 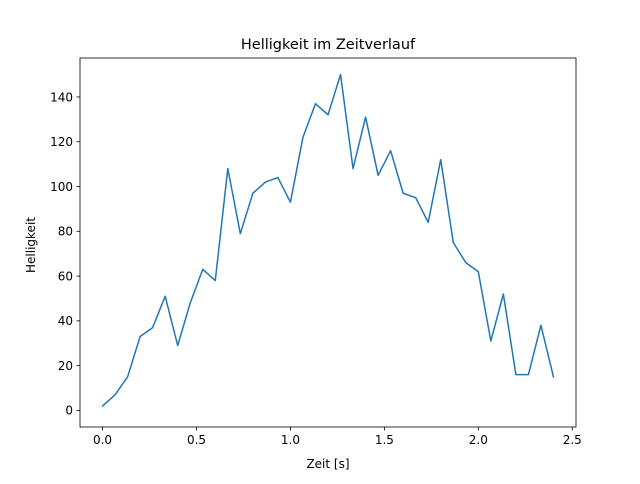 What do you see at coordinates (65, 366) in the screenshot?
I see `y-tick-label: 20` at bounding box center [65, 366].